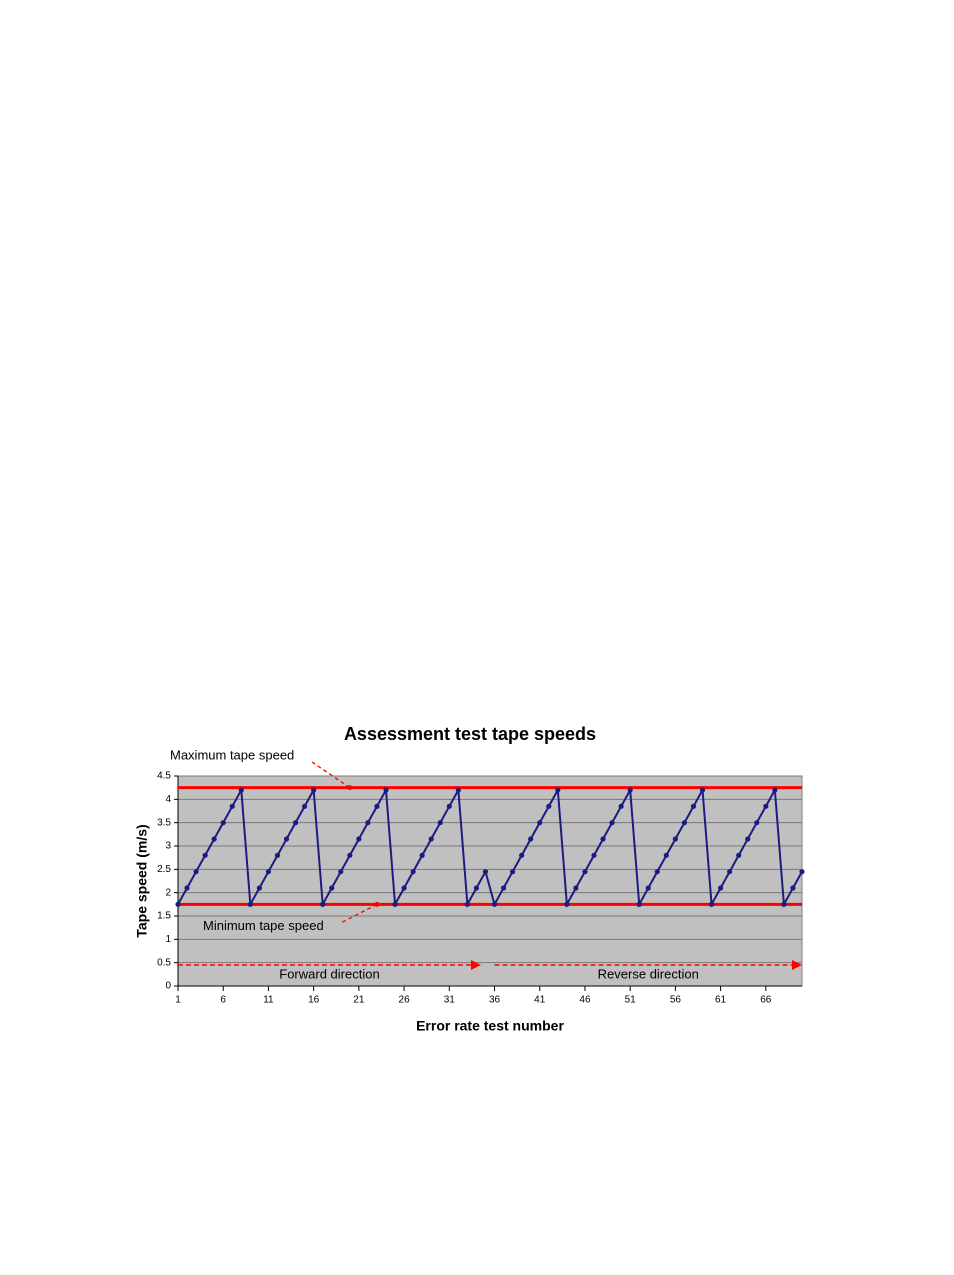 The height and width of the screenshot is (1275, 954). Describe the element at coordinates (268, 1000) in the screenshot. I see `x-tick-label: 11` at that location.